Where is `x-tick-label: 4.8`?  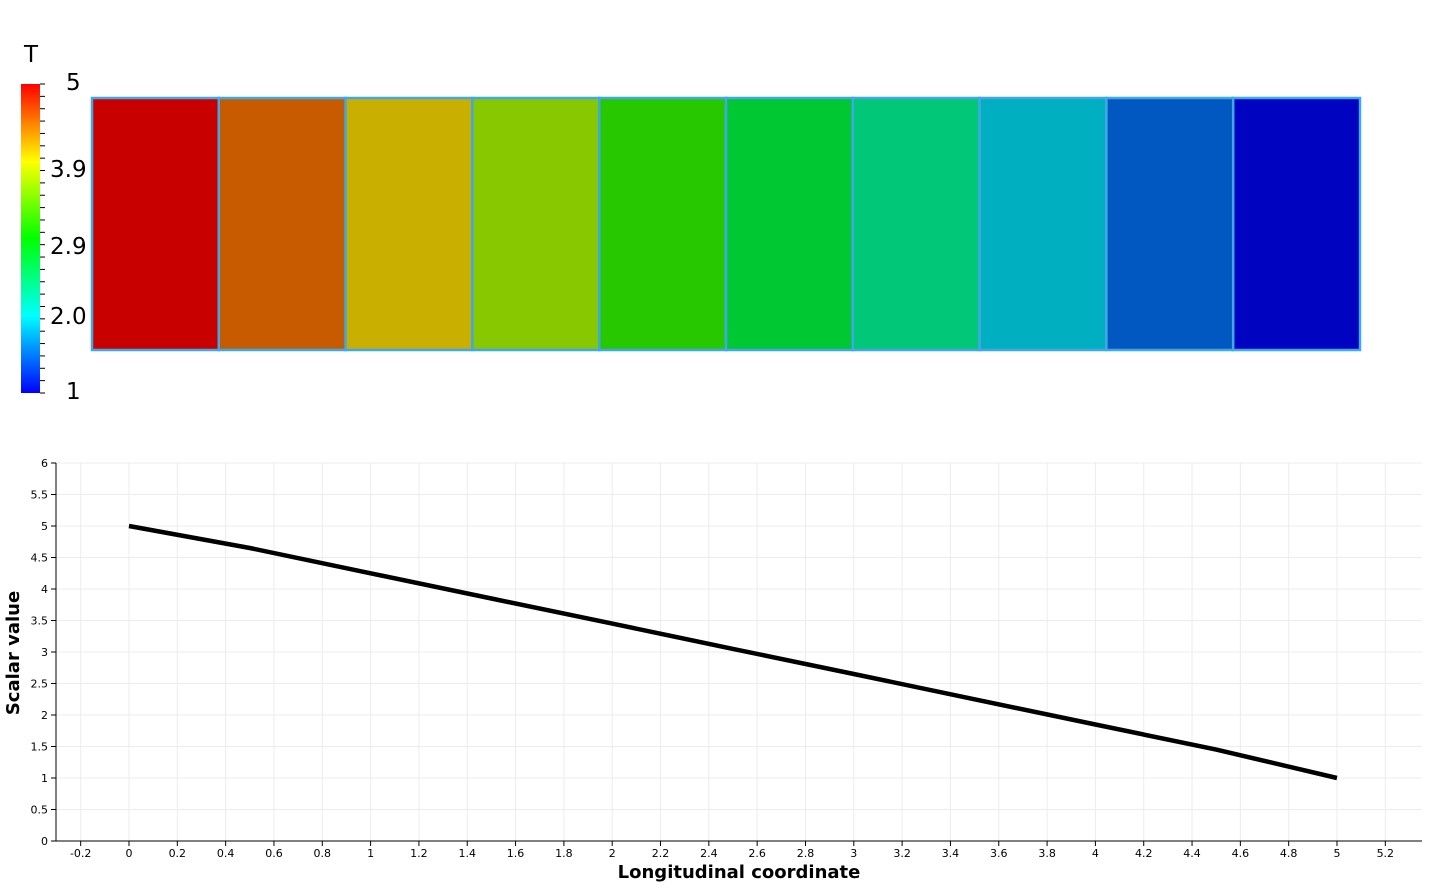
x-tick-label: 4.8 is located at coordinates (1289, 853).